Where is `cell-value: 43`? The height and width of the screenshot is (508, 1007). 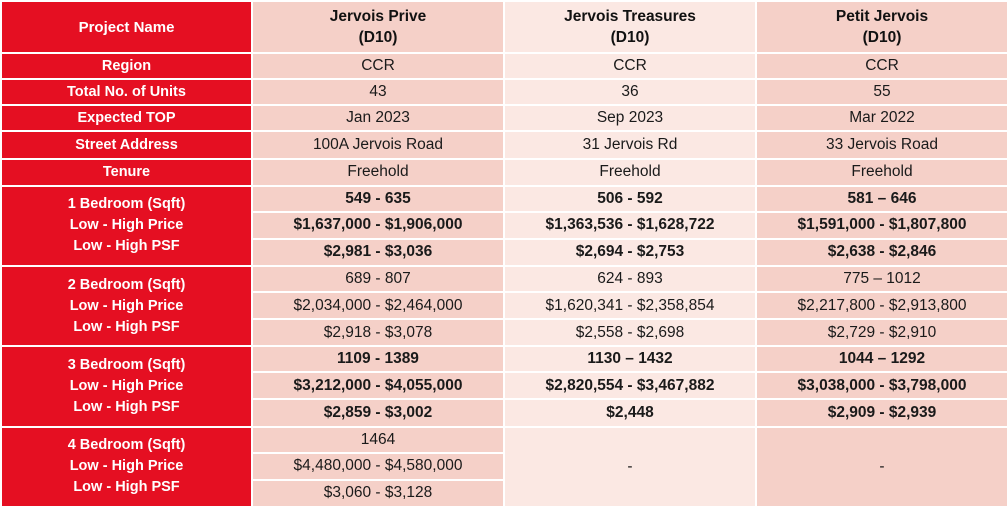
cell-value: 43 is located at coordinates (378, 92).